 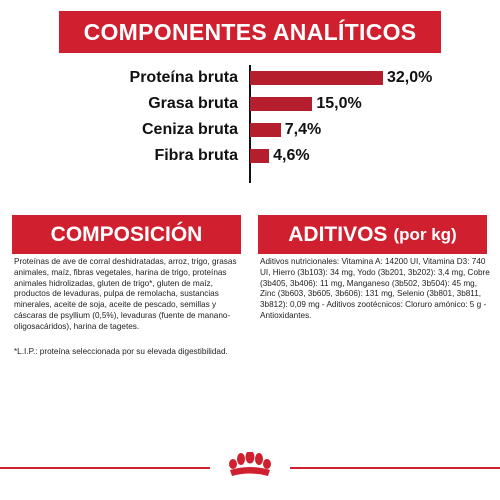 I want to click on additives-title-banner: ADITIVOS (por kg), so click(x=372, y=234).